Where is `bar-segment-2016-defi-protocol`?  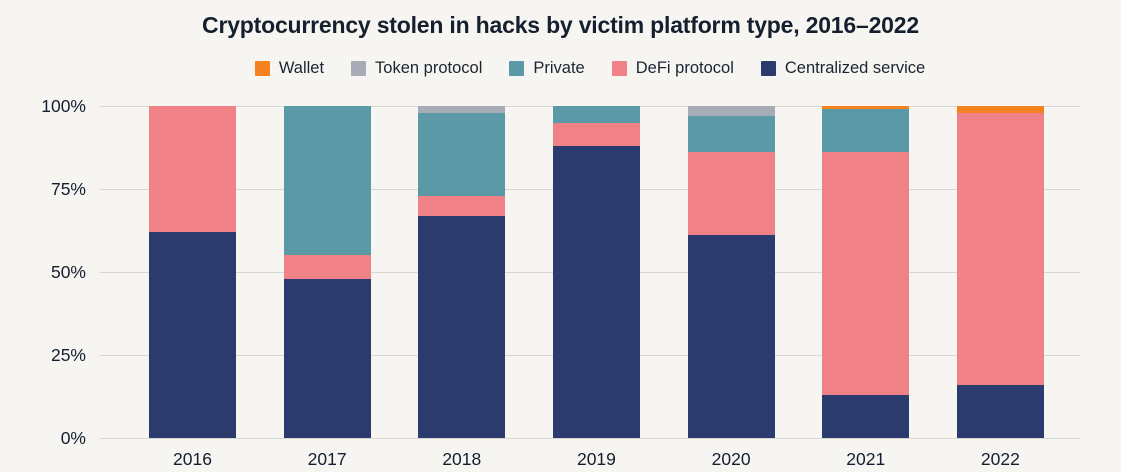
bar-segment-2016-defi-protocol is located at coordinates (192, 169).